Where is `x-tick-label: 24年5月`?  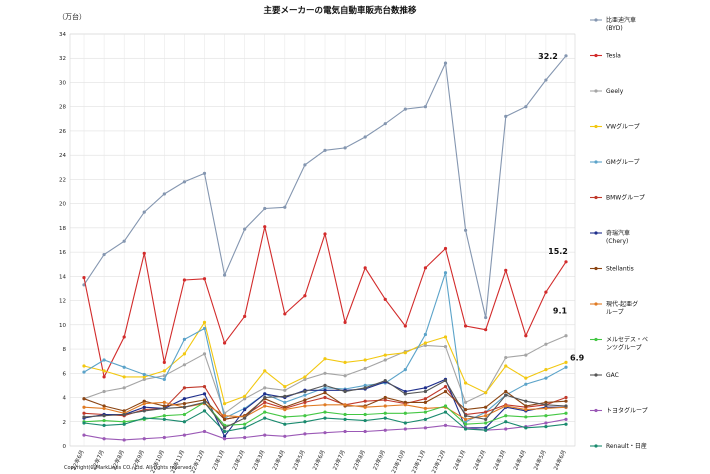
x-tick-label: 24年5月 is located at coordinates (539, 459).